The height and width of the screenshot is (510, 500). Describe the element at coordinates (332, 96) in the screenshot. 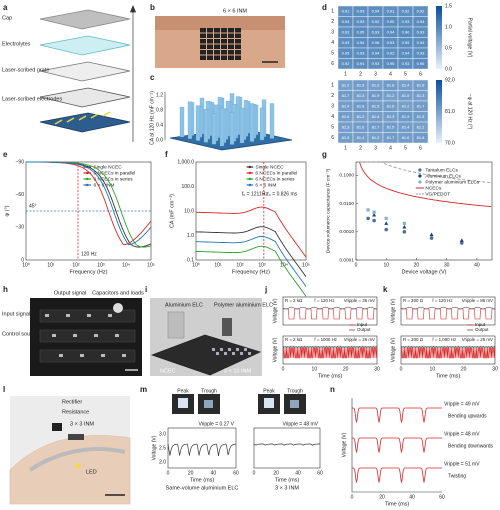

I see `tick-label: 2` at that location.